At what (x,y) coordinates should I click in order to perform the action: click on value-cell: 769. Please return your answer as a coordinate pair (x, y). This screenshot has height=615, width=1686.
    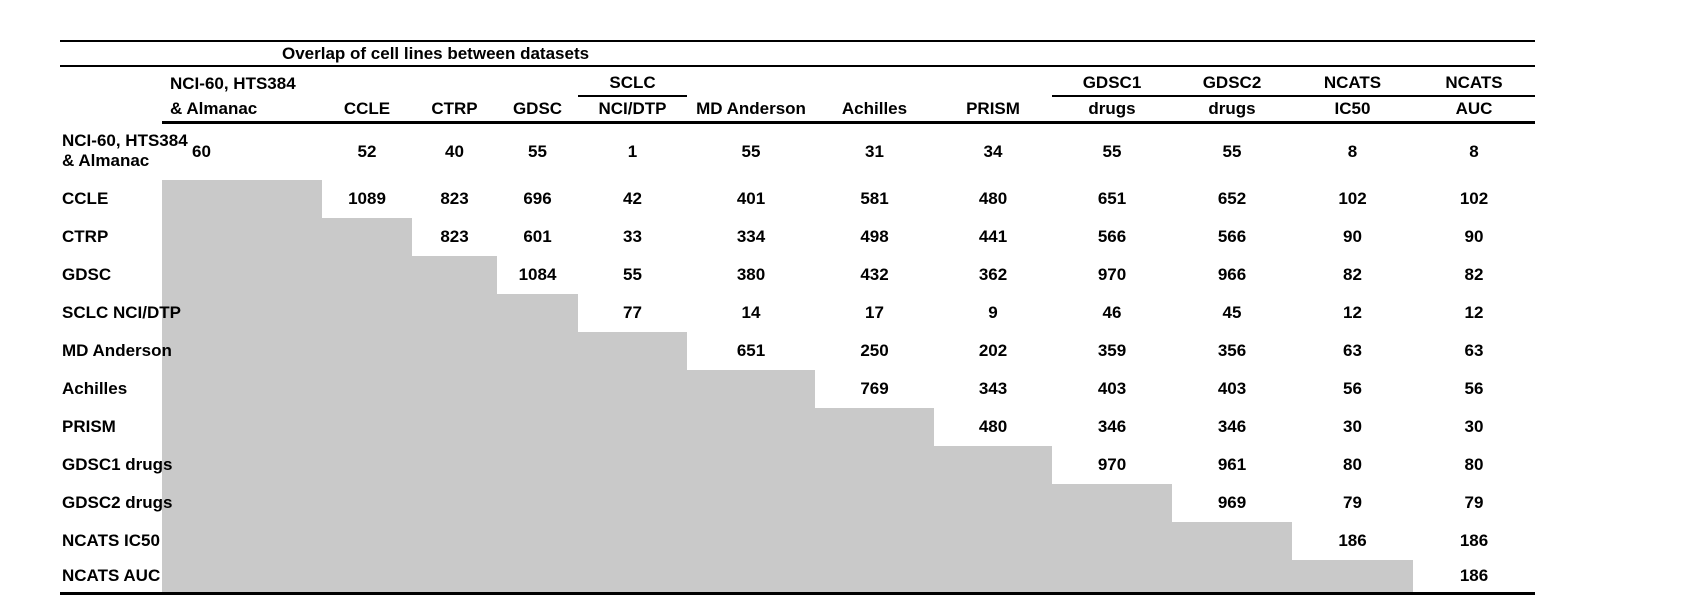
    Looking at the image, I should click on (874, 388).